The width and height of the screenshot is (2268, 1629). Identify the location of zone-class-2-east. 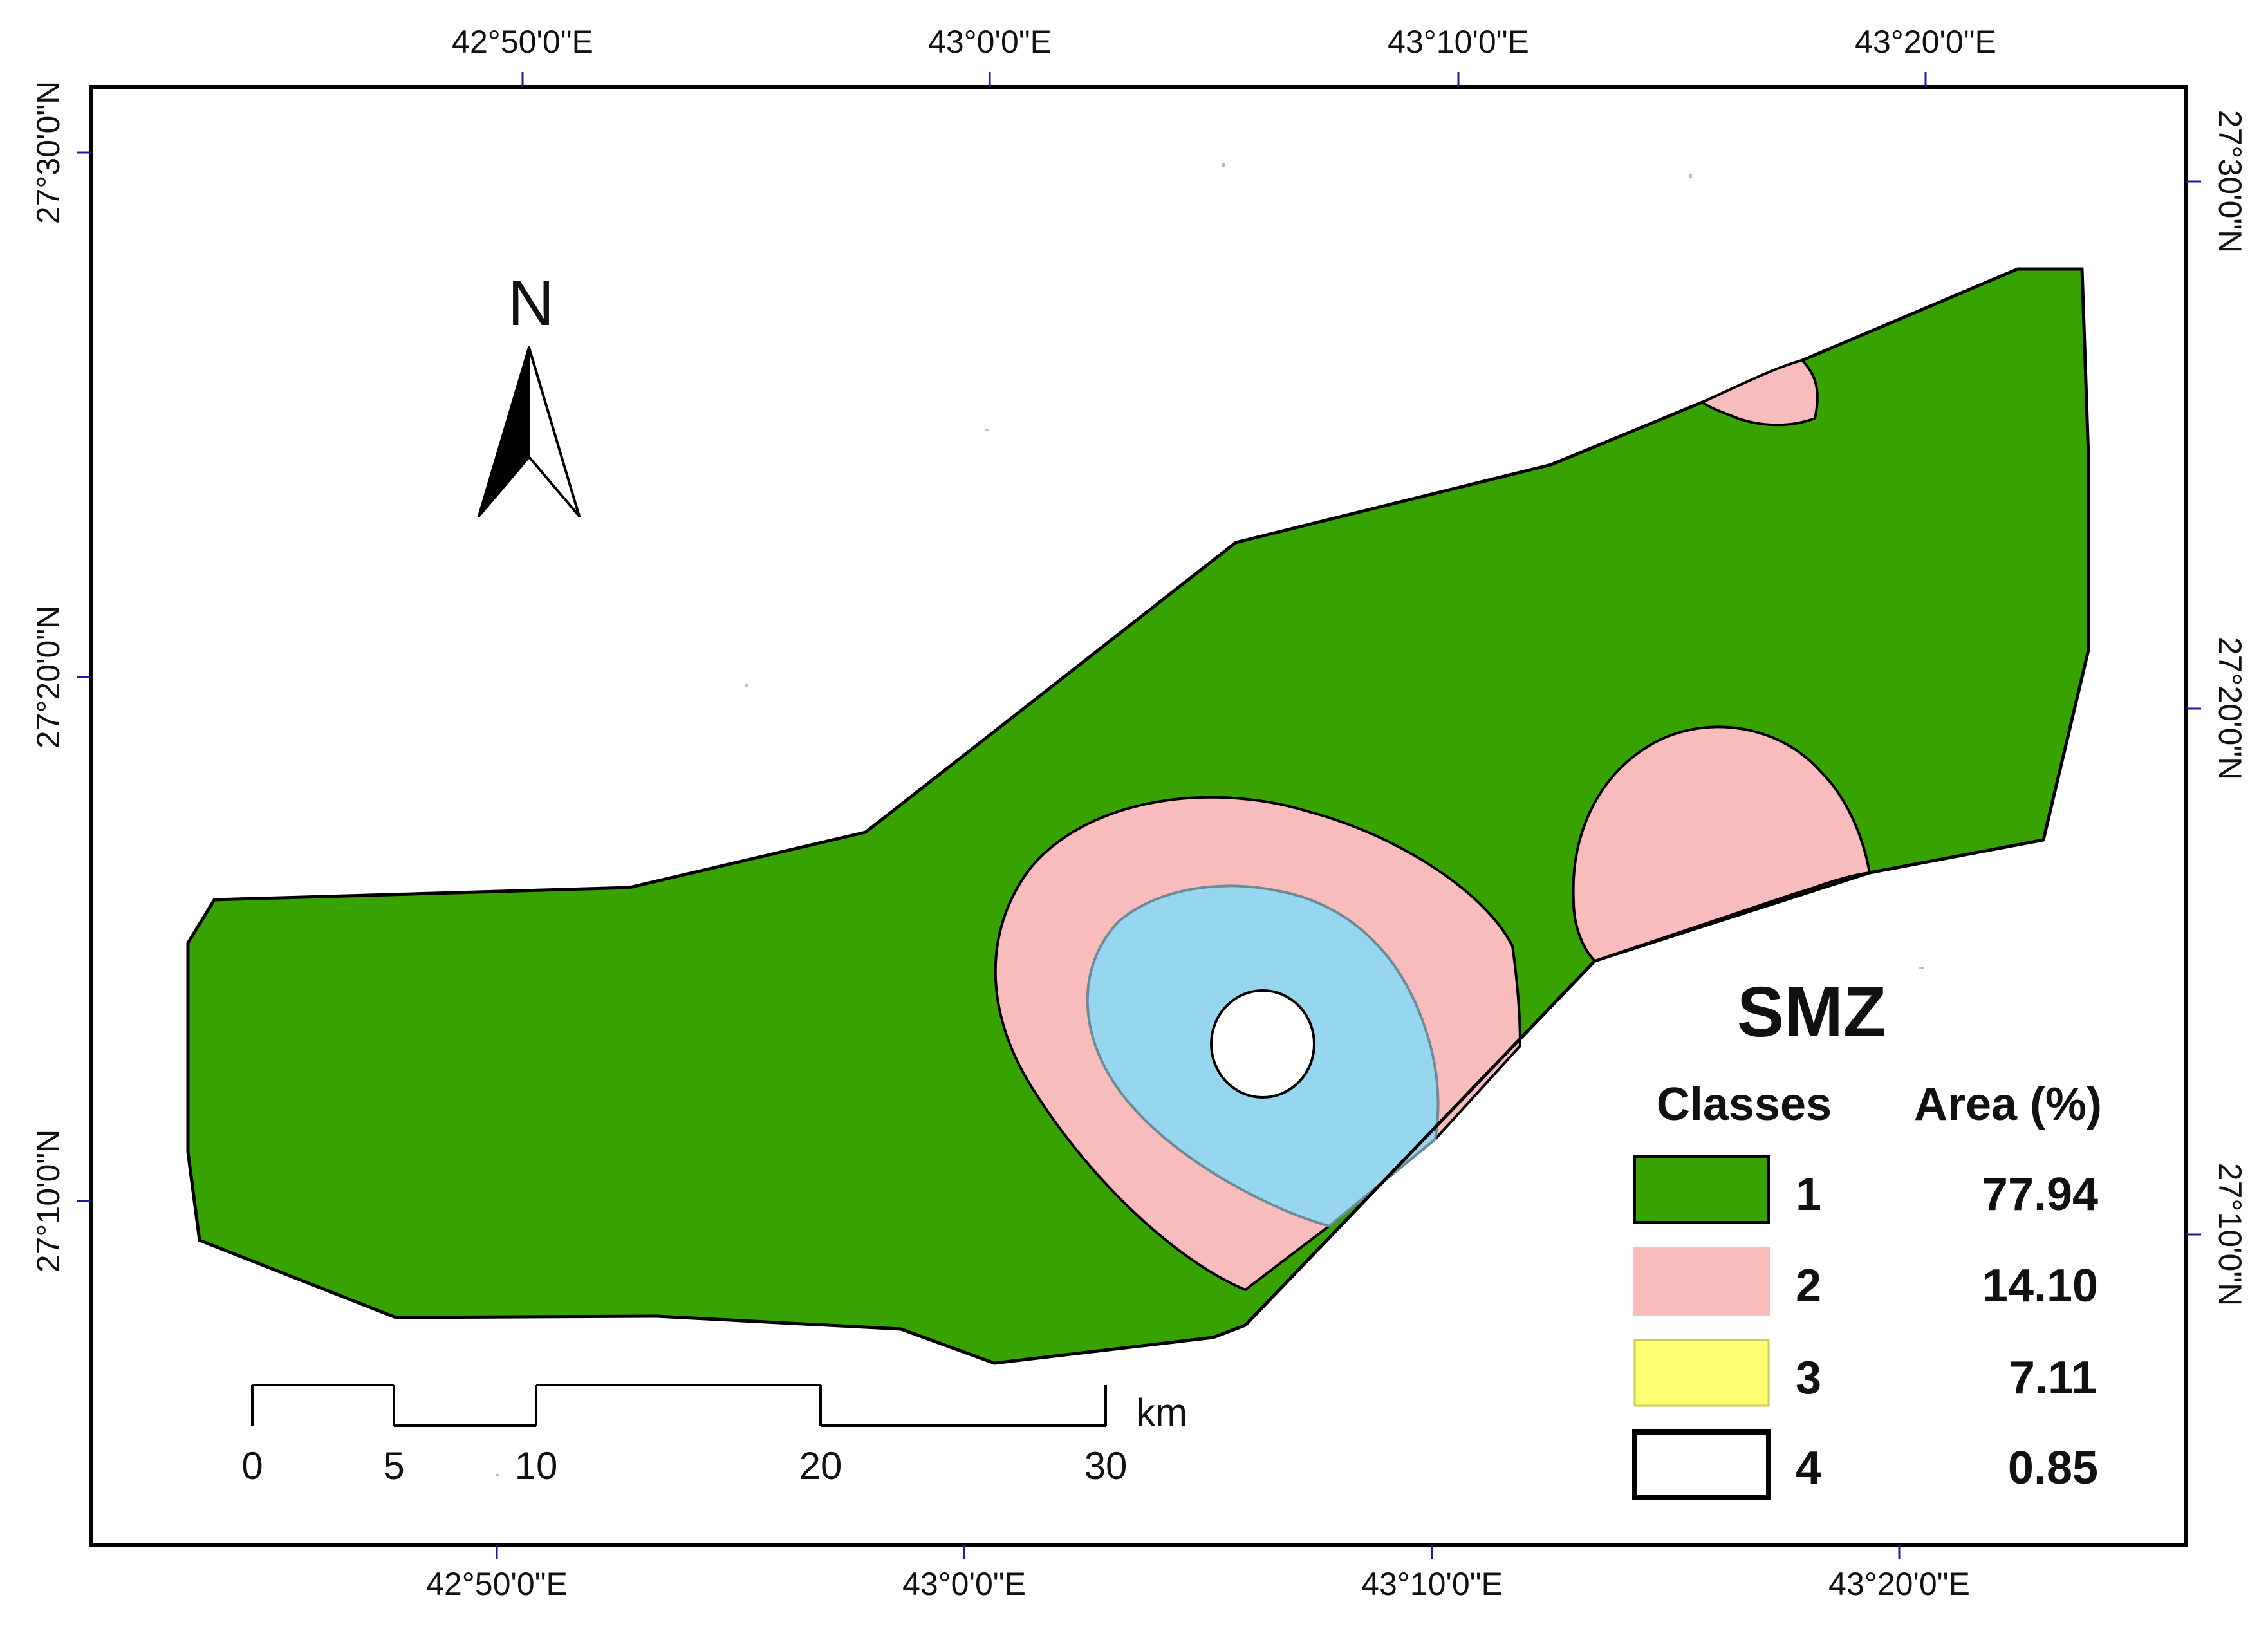
(1721, 843).